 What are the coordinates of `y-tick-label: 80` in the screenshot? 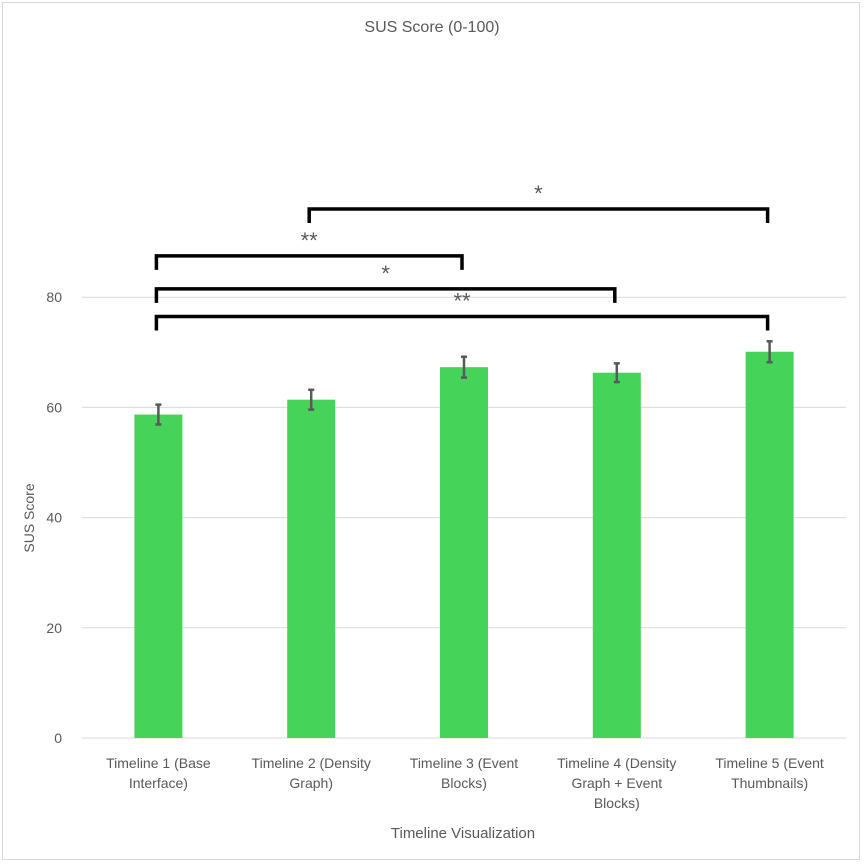 It's located at (54, 297).